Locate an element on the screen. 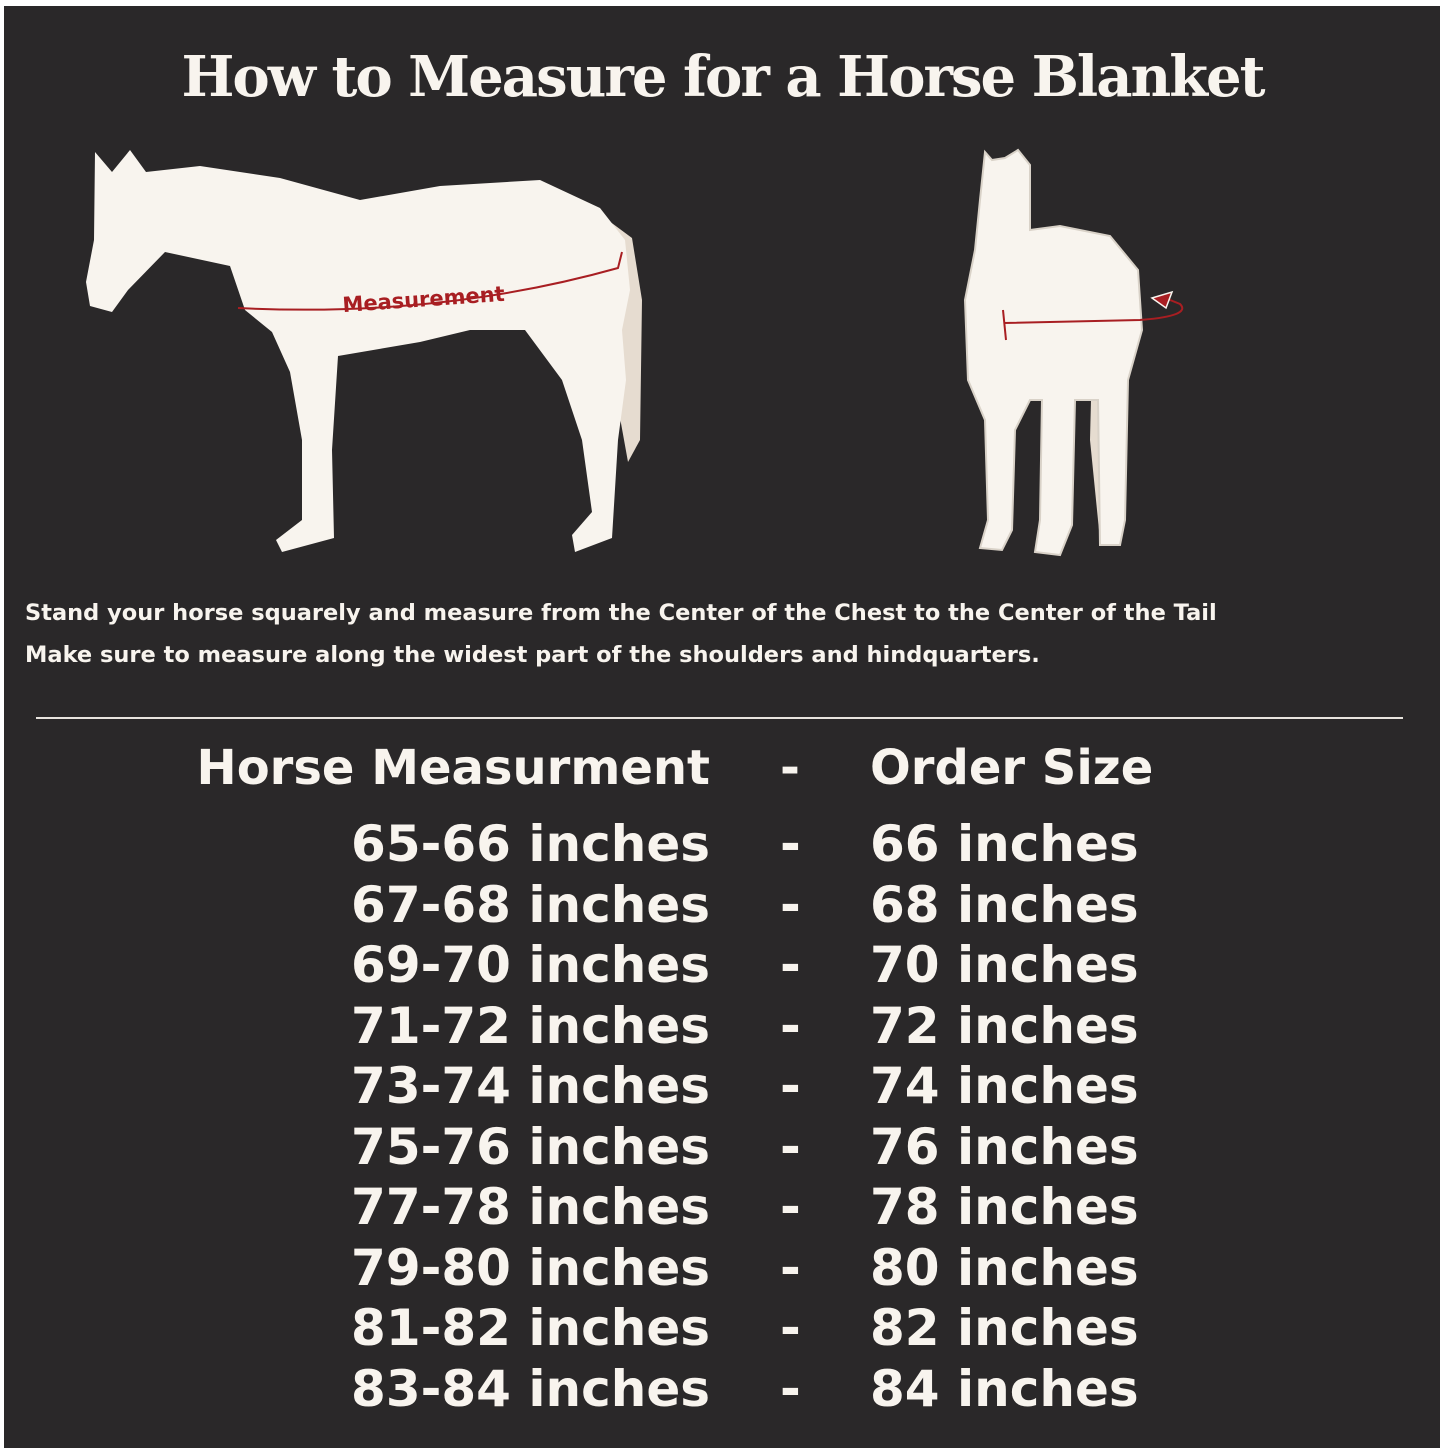  row-measurement: 83-84 inches is located at coordinates (530, 1388).